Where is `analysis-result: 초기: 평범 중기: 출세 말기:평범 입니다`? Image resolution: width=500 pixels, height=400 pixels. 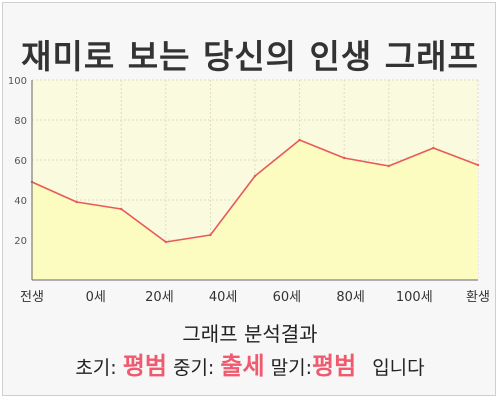
analysis-result: 초기: 평범 중기: 출세 말기:평범 입니다 is located at coordinates (250, 363).